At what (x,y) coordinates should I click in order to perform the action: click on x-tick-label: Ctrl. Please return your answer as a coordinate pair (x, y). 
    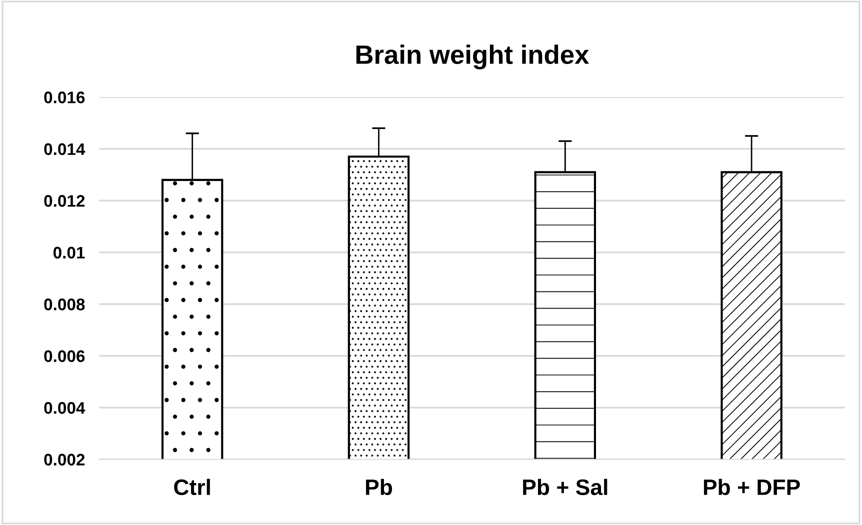
    Looking at the image, I should click on (192, 487).